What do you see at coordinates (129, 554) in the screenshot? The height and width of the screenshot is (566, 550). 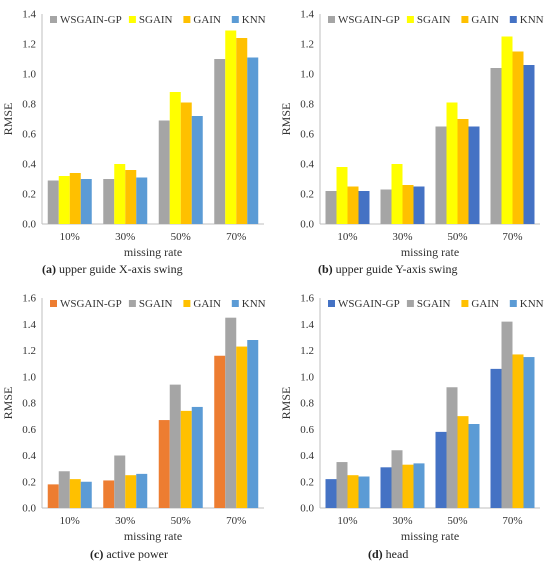 I see `caption-c: (c) active power` at bounding box center [129, 554].